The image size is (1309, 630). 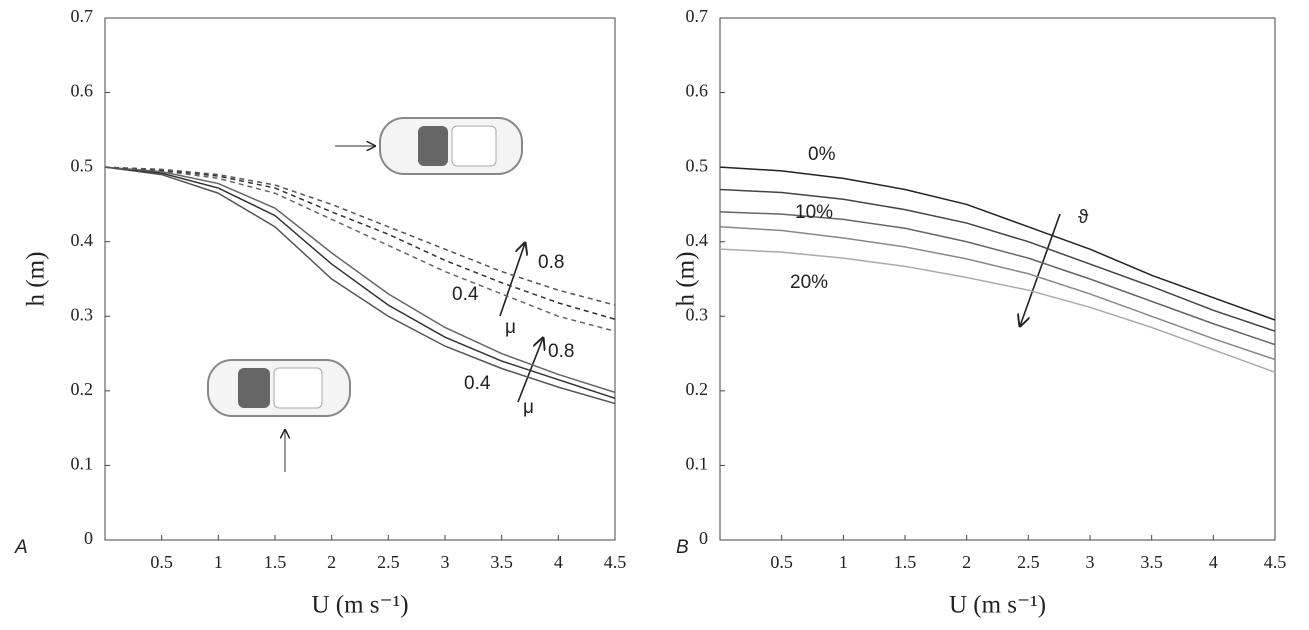 I want to click on panel-label: A, so click(x=21, y=547).